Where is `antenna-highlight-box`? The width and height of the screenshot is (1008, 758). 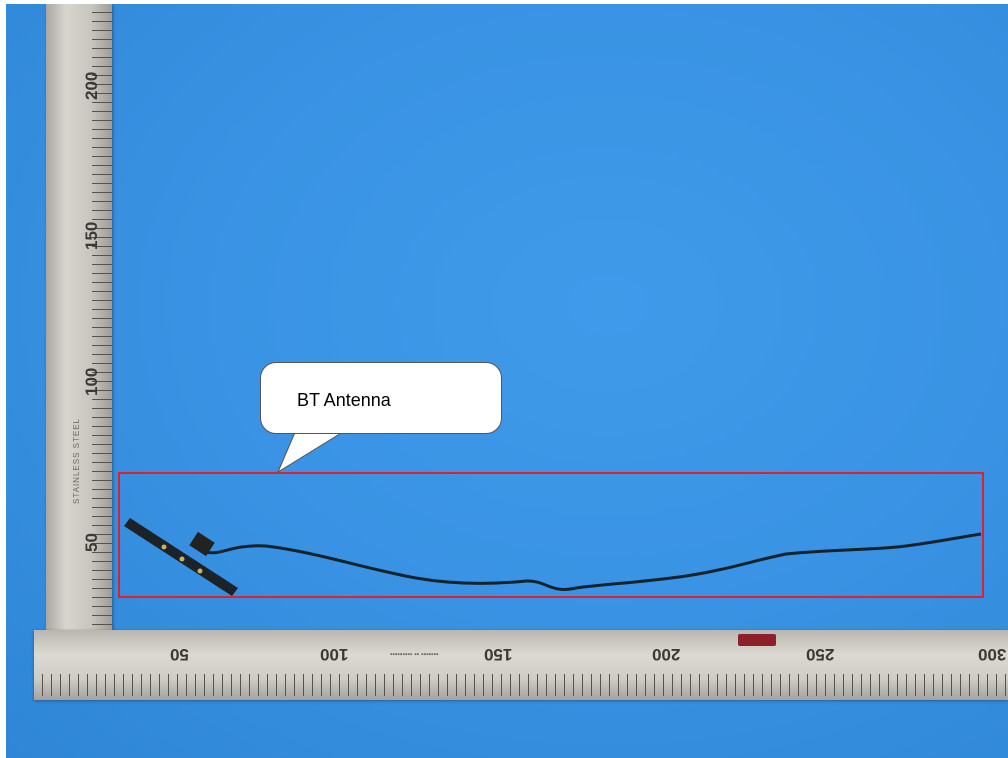
antenna-highlight-box is located at coordinates (551, 535).